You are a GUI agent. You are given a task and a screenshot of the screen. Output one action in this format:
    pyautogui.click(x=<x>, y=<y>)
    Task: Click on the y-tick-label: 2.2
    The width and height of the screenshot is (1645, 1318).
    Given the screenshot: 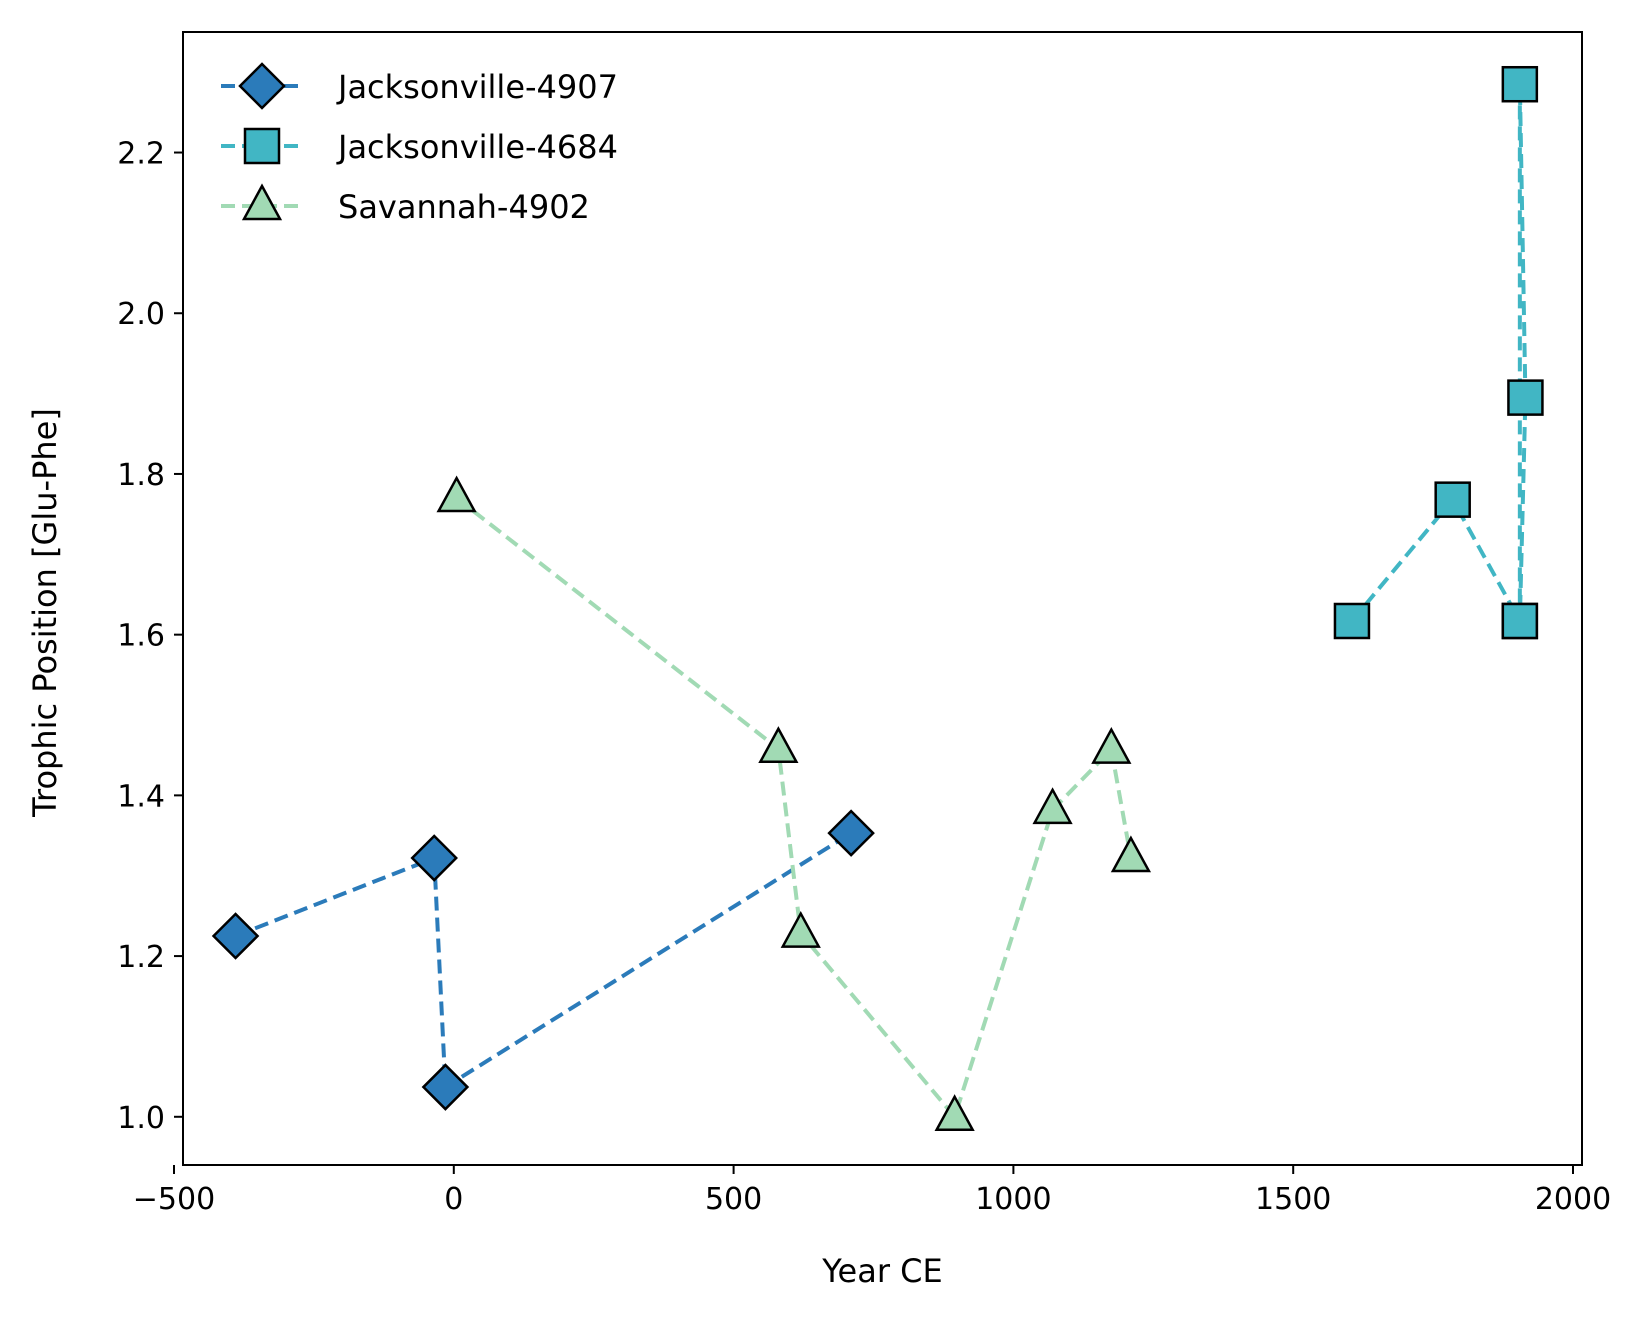 What is the action you would take?
    pyautogui.click(x=141, y=154)
    